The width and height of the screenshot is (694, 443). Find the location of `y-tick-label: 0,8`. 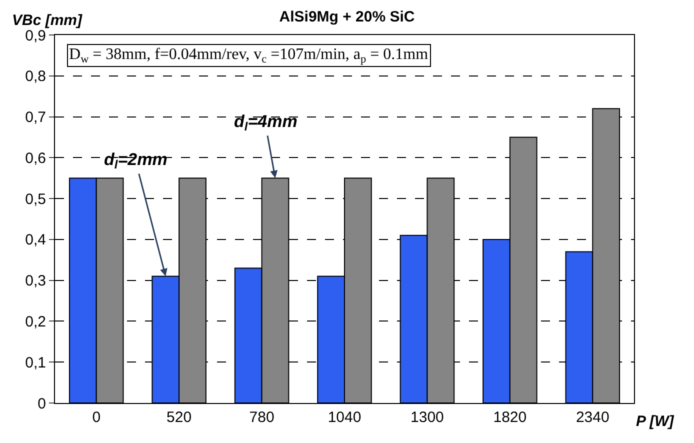

y-tick-label: 0,8 is located at coordinates (35, 77).